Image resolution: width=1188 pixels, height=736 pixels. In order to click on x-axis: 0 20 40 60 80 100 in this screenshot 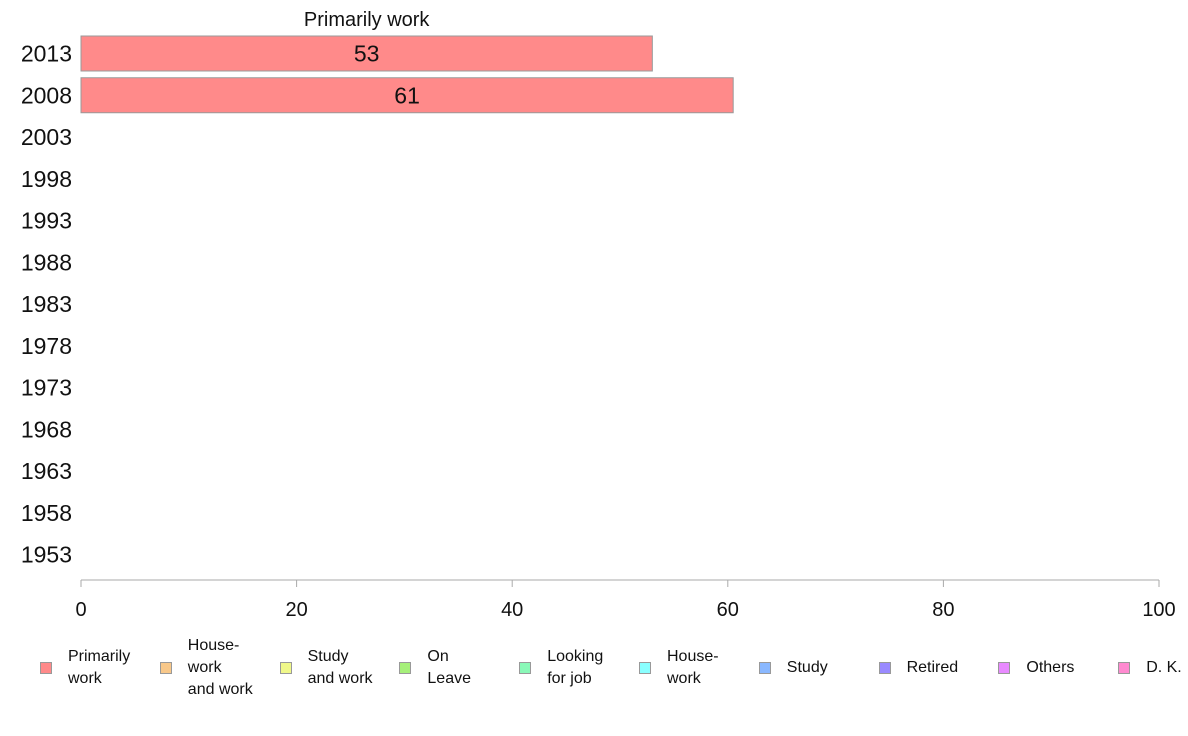, I will do `click(625, 599)`.